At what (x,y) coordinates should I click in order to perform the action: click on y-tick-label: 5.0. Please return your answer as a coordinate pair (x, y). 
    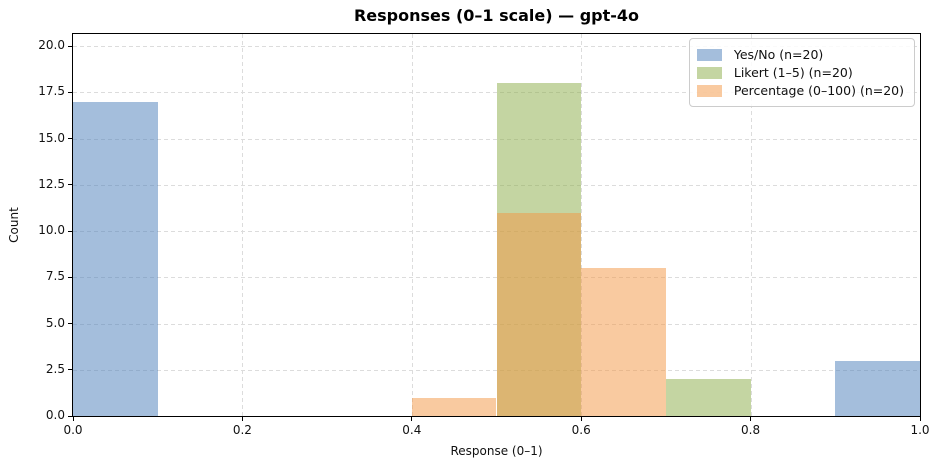
    Looking at the image, I should click on (55, 322).